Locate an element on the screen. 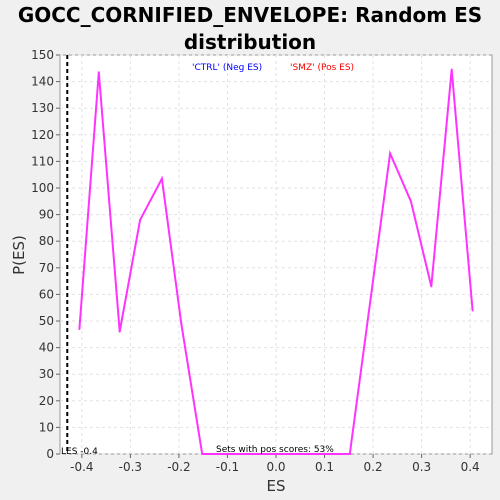 The width and height of the screenshot is (500, 500). x-tick-label: -0.1 is located at coordinates (227, 467).